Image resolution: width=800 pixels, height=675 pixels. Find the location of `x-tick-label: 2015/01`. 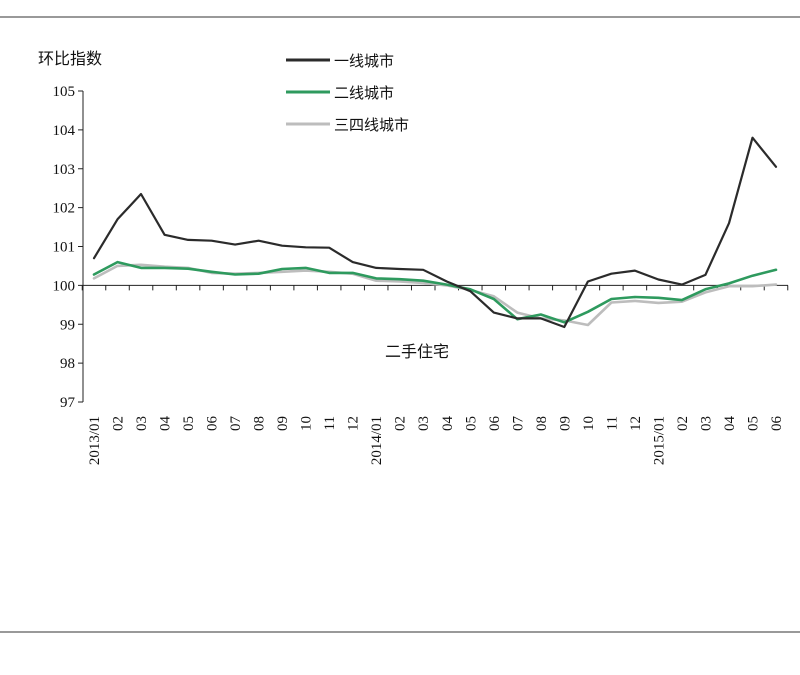

x-tick-label: 2015/01 is located at coordinates (659, 440).